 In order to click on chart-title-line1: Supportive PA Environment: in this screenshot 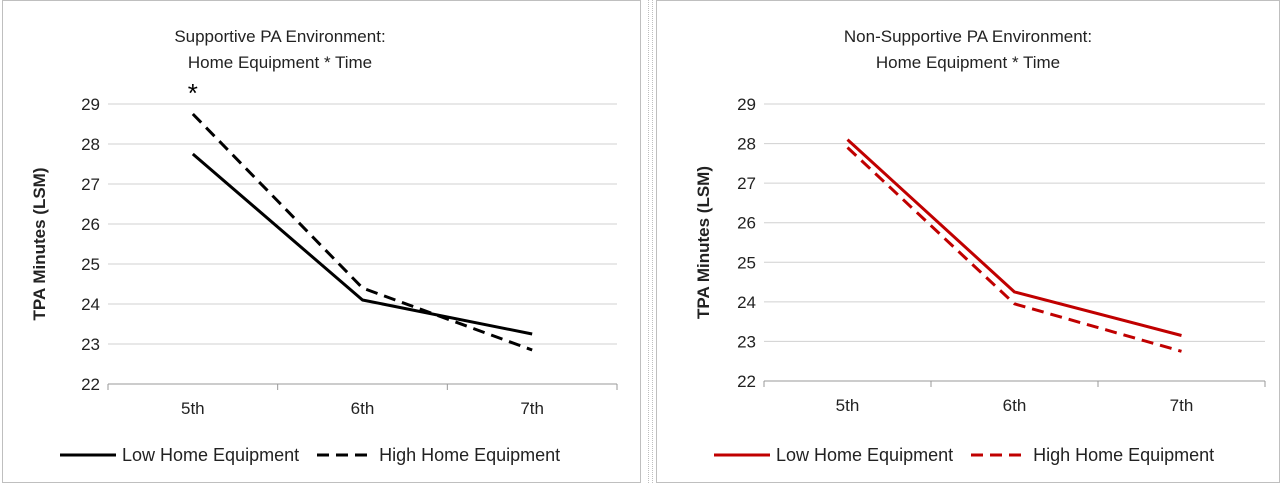, I will do `click(280, 36)`.